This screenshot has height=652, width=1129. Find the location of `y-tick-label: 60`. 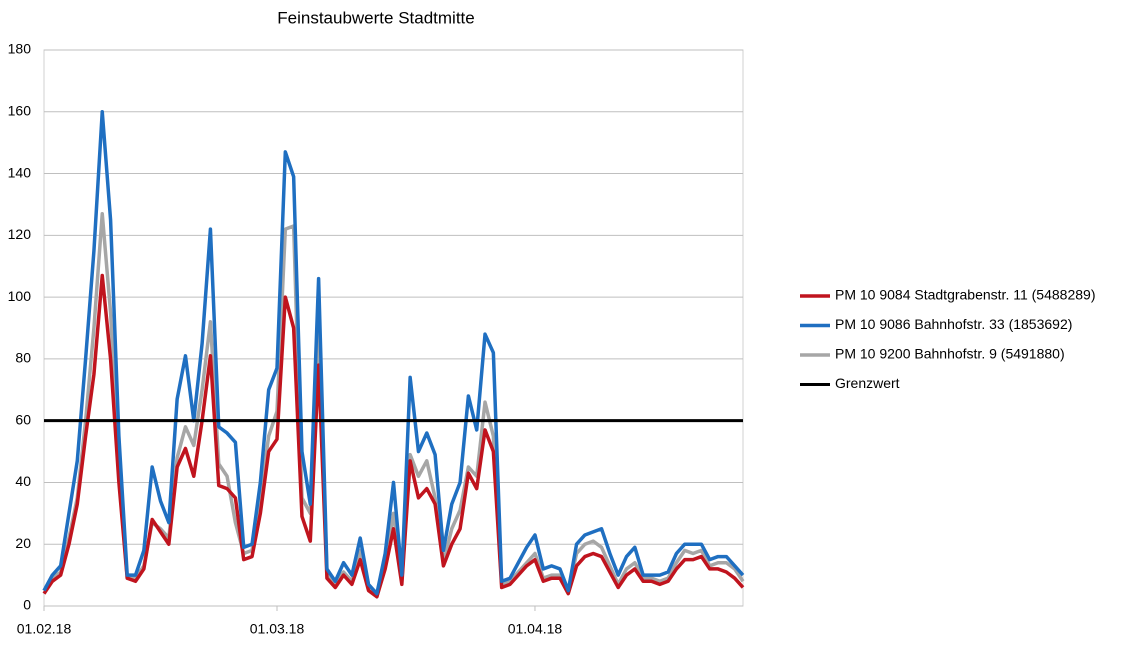

y-tick-label: 60 is located at coordinates (23, 419).